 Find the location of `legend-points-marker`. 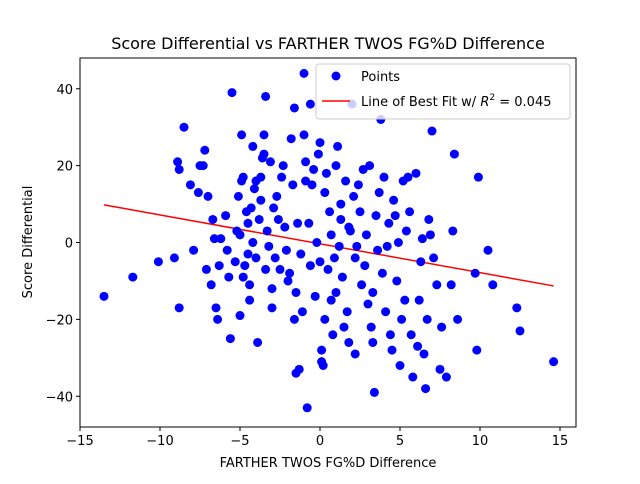

legend-points-marker is located at coordinates (336, 76).